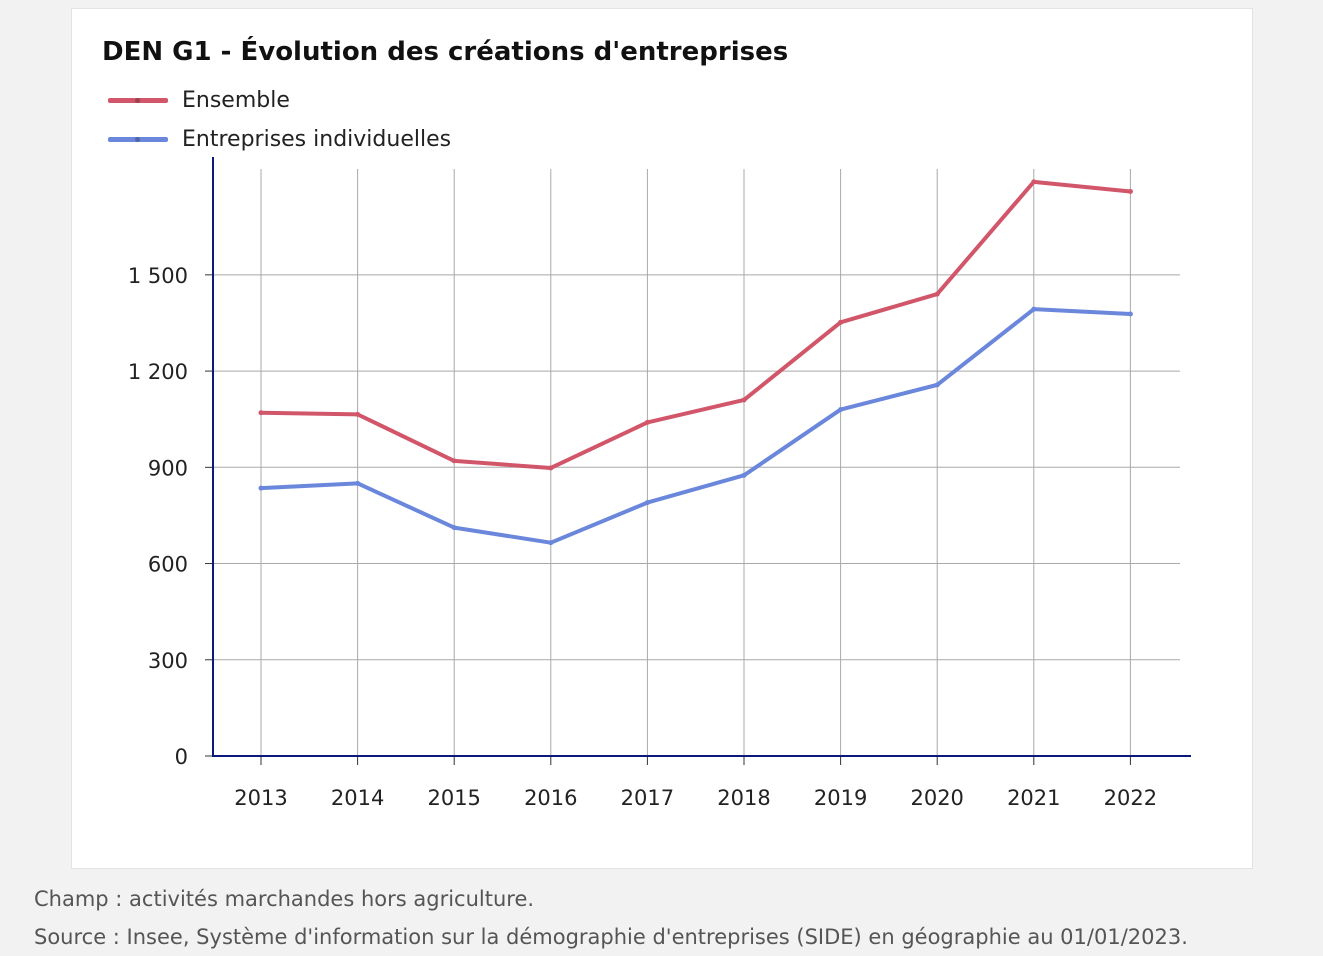 The height and width of the screenshot is (956, 1323). Describe the element at coordinates (1033, 798) in the screenshot. I see `x-tick-label-2021: 2021` at that location.